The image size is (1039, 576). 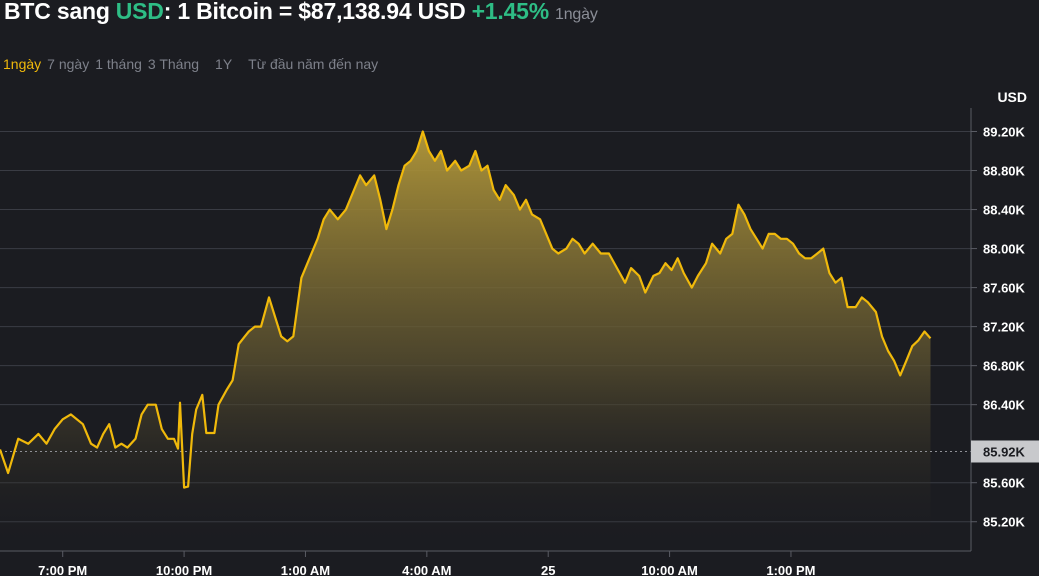 I want to click on x-tick-label: 4:00 AM, so click(x=426, y=569).